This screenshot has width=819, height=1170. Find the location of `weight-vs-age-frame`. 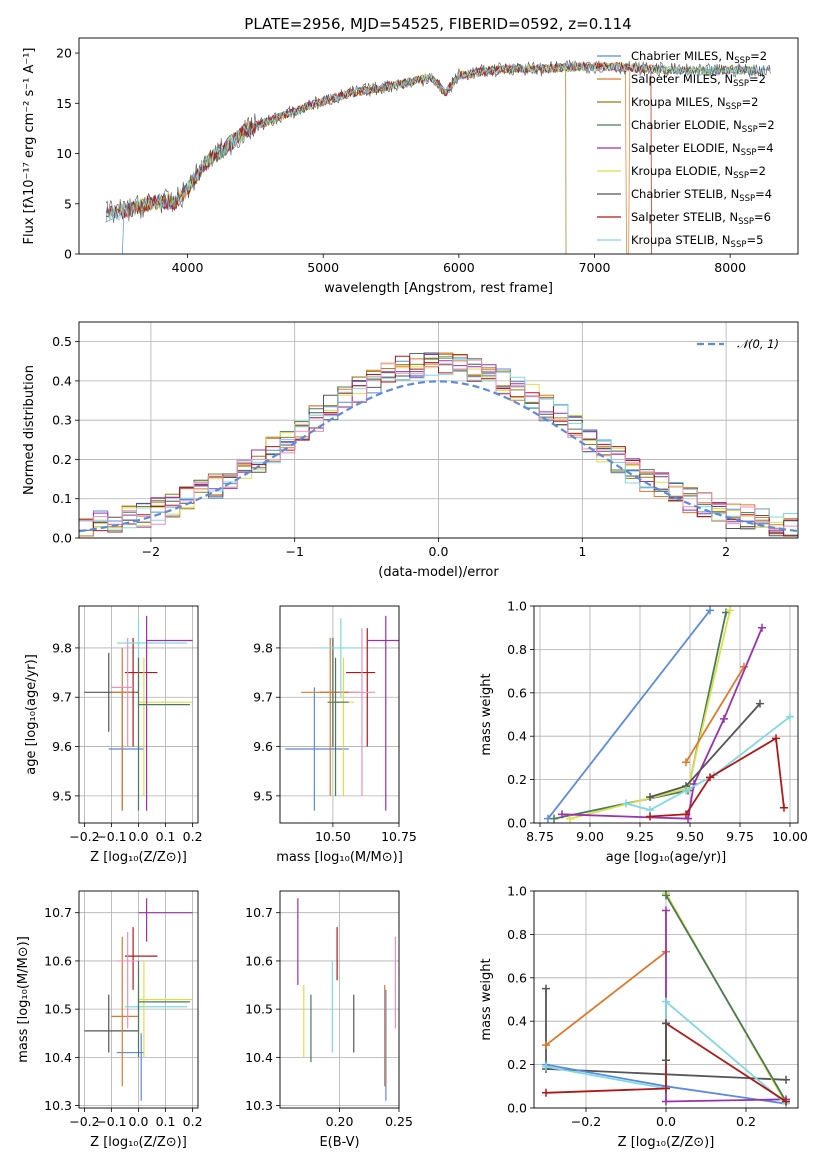

weight-vs-age-frame is located at coordinates (666, 714).